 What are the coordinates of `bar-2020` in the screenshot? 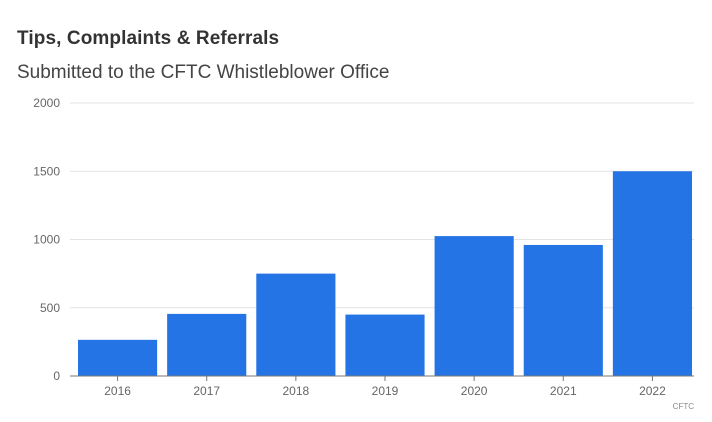 It's located at (474, 306).